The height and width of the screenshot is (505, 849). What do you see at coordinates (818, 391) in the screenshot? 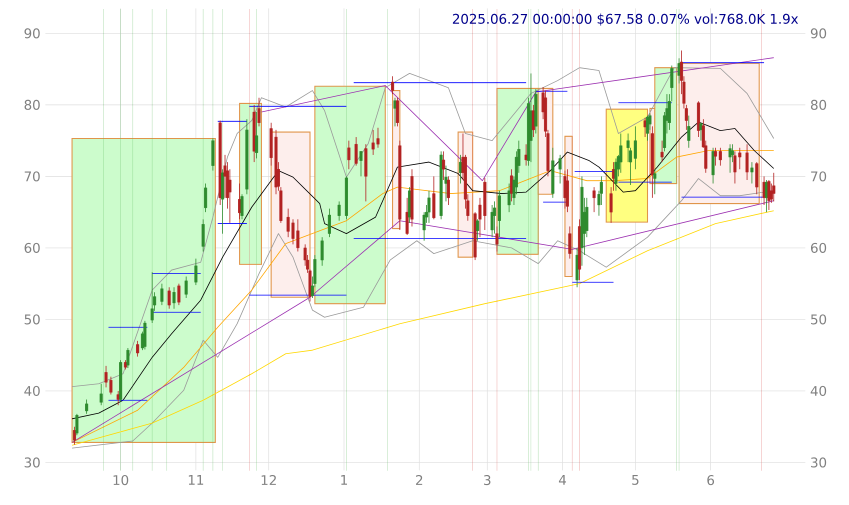
I see `y2-tick-label: 40` at bounding box center [818, 391].